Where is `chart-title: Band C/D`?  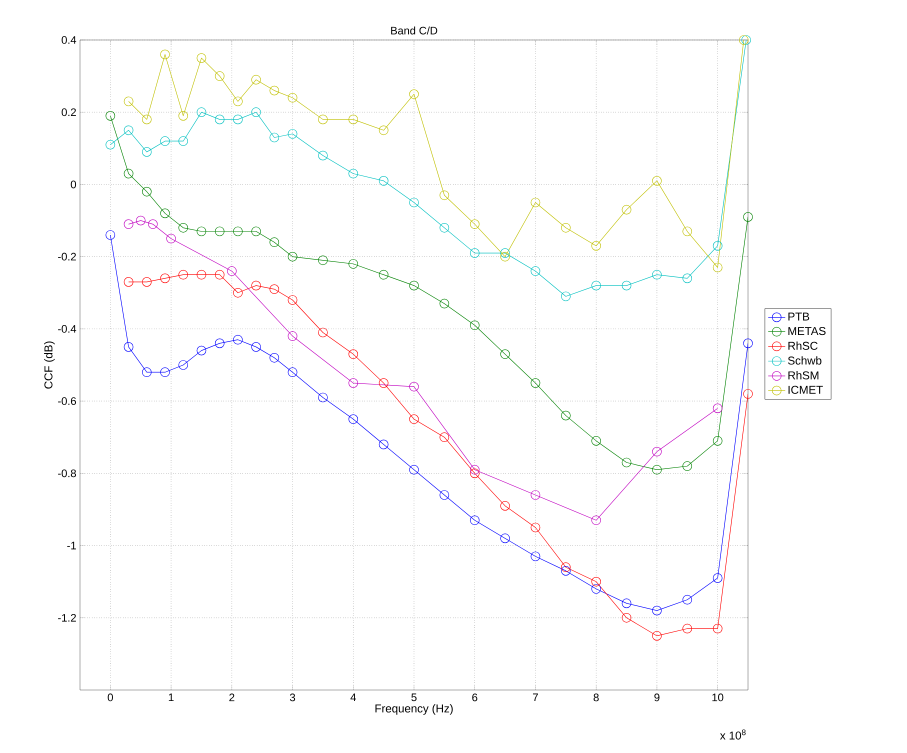 chart-title: Band C/D is located at coordinates (414, 30).